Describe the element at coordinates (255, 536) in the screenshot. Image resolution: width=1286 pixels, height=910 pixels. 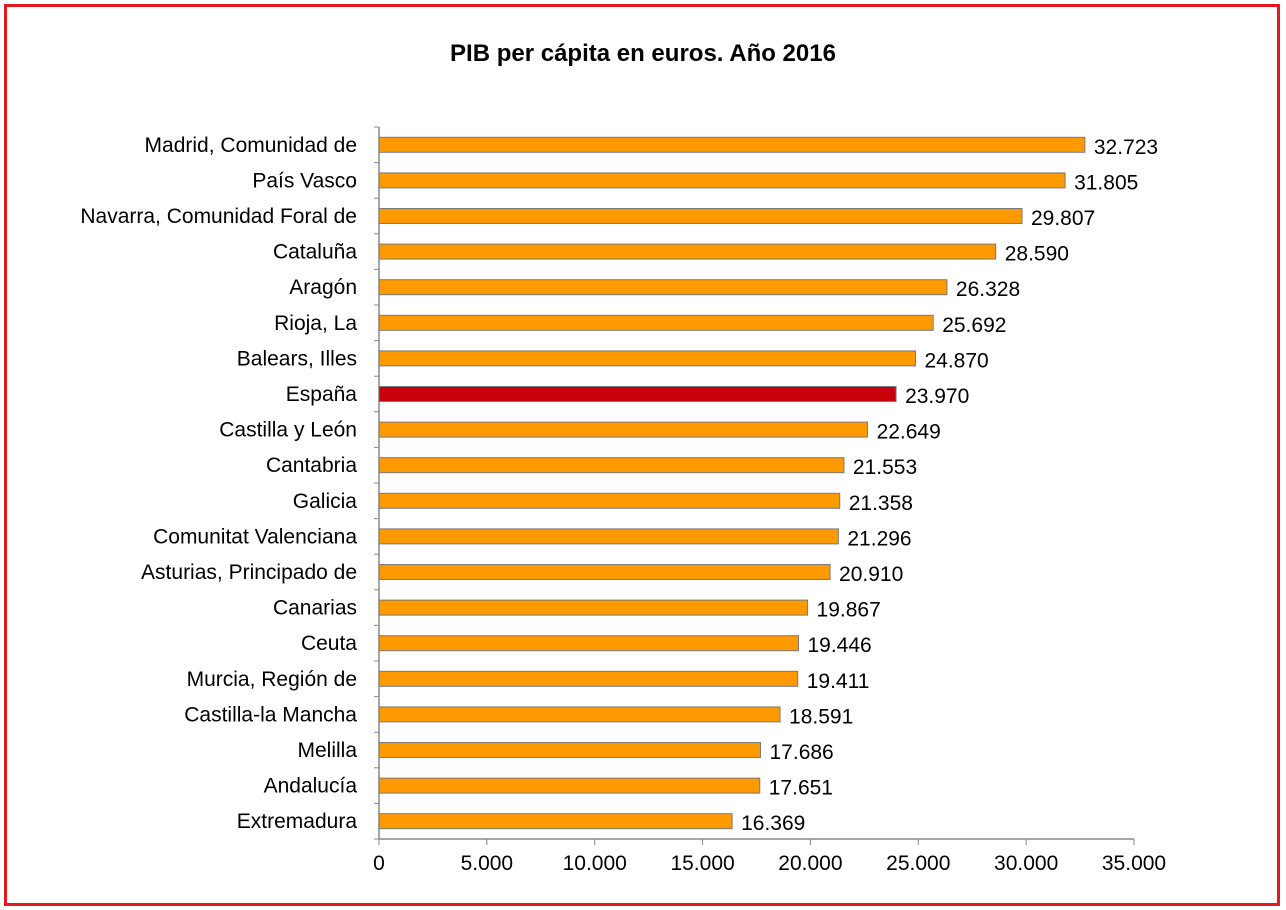
I see `category-label: Comunitat Valenciana` at that location.